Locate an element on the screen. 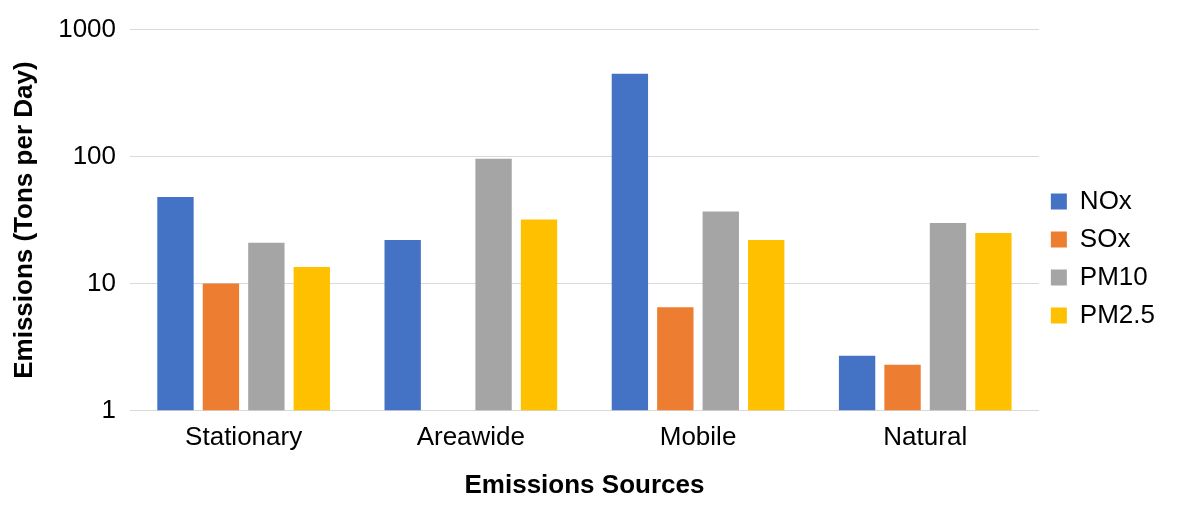 Image resolution: width=1185 pixels, height=510 pixels. x-tick-label: Natural is located at coordinates (925, 436).